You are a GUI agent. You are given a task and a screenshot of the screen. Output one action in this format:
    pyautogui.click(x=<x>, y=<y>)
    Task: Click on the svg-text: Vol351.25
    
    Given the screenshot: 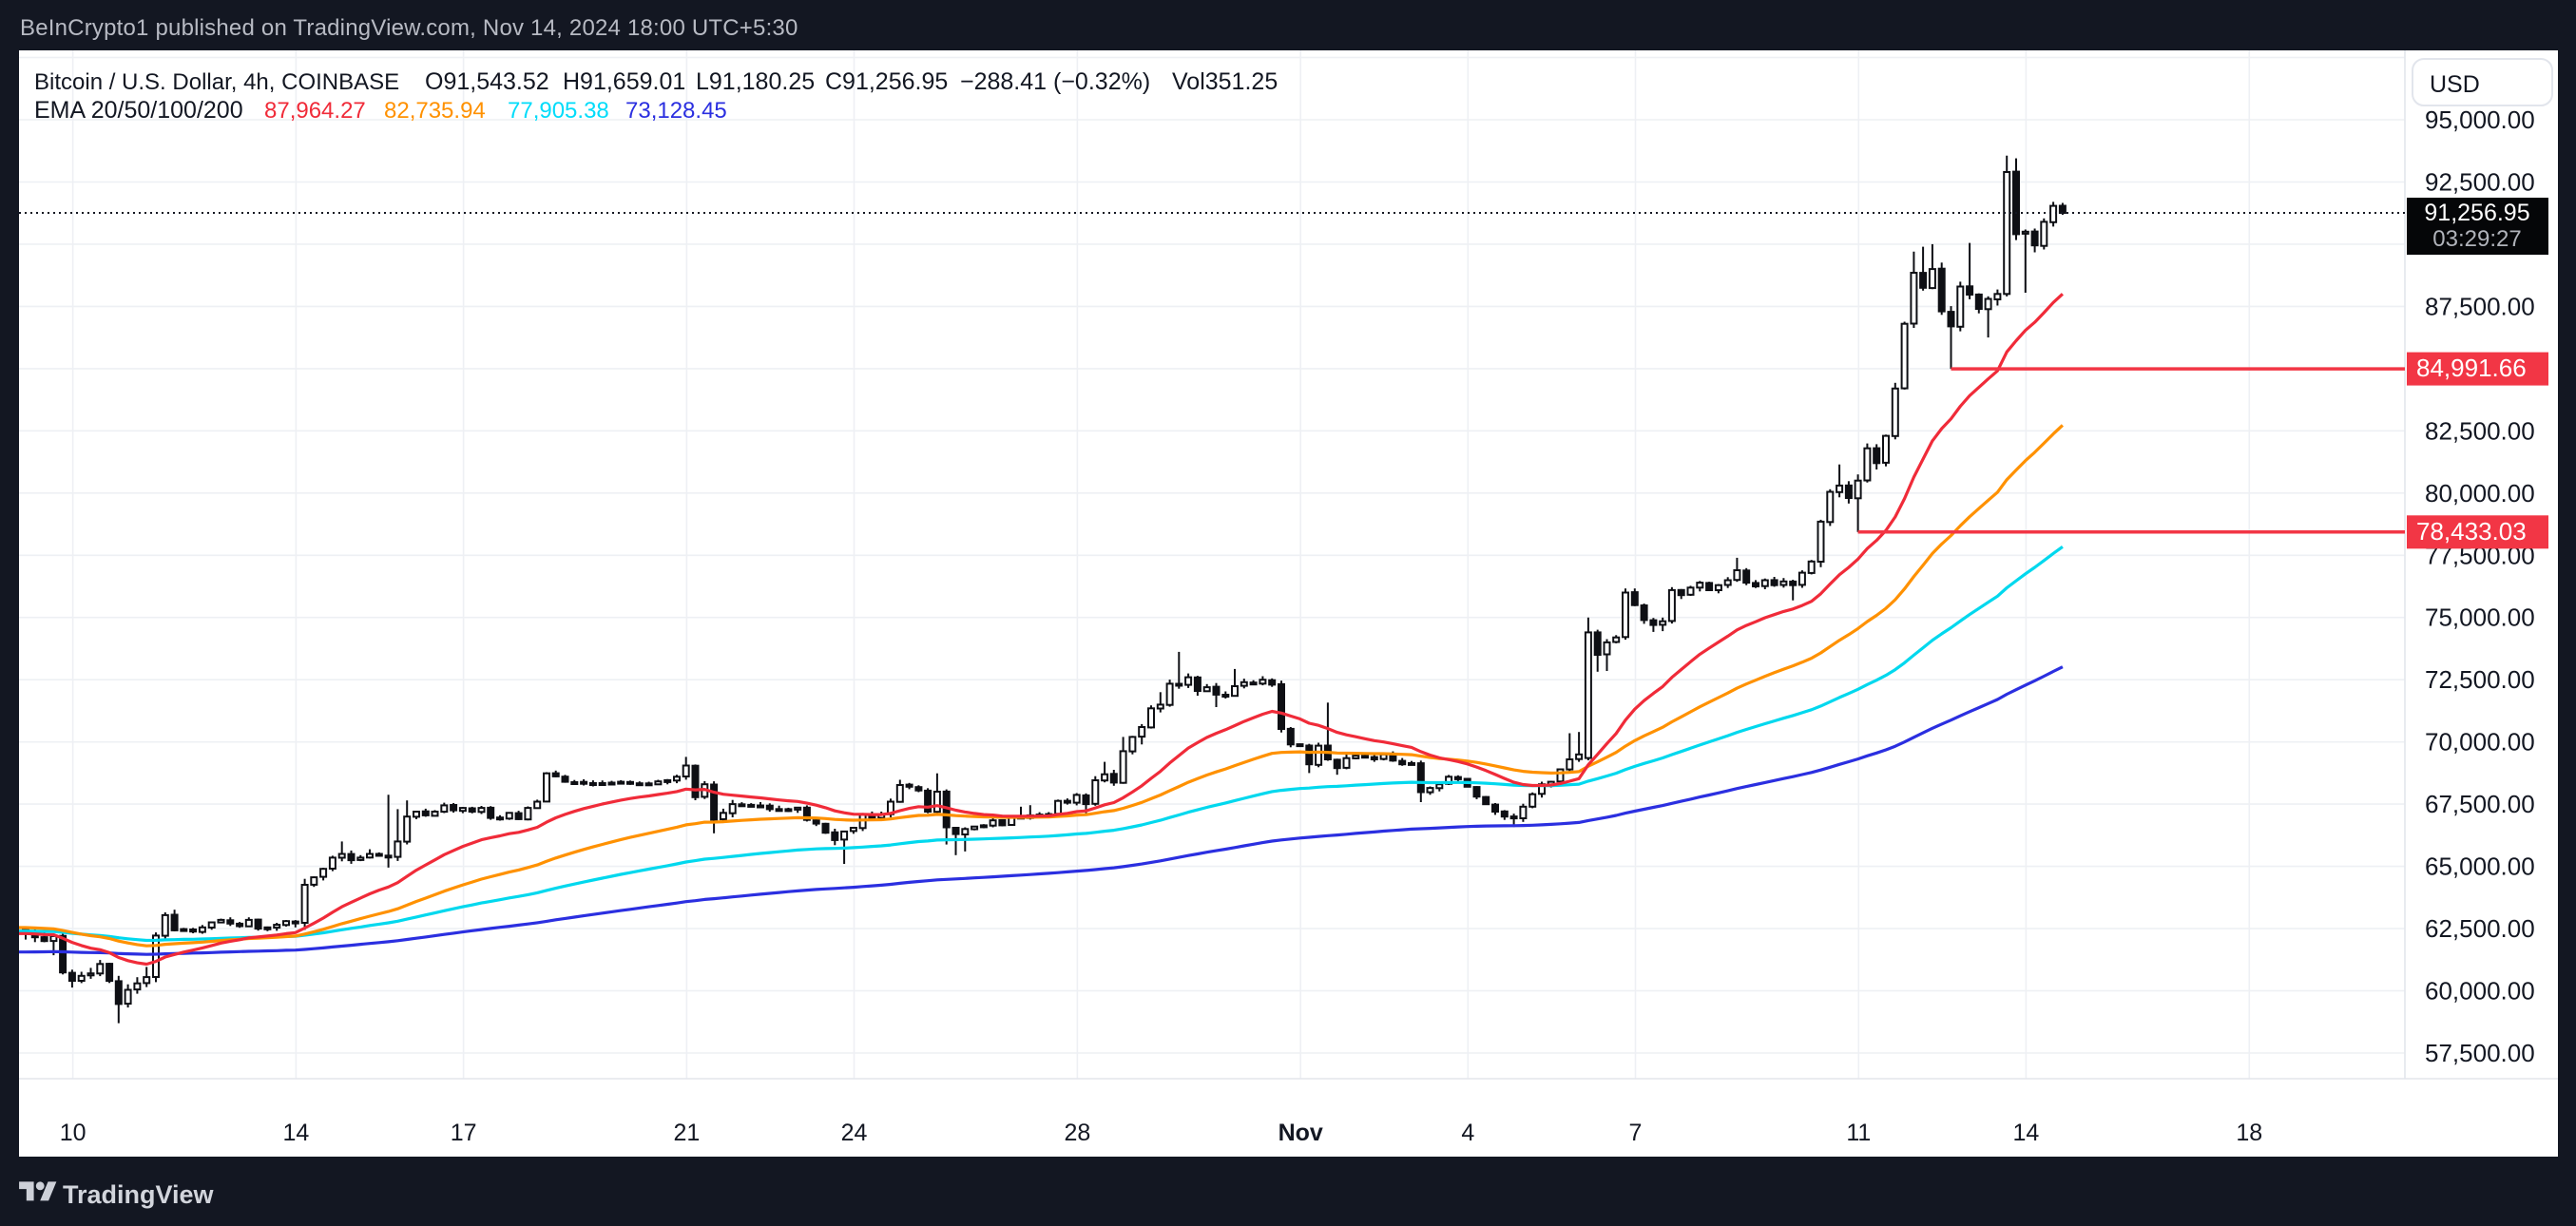 What is the action you would take?
    pyautogui.click(x=1225, y=82)
    